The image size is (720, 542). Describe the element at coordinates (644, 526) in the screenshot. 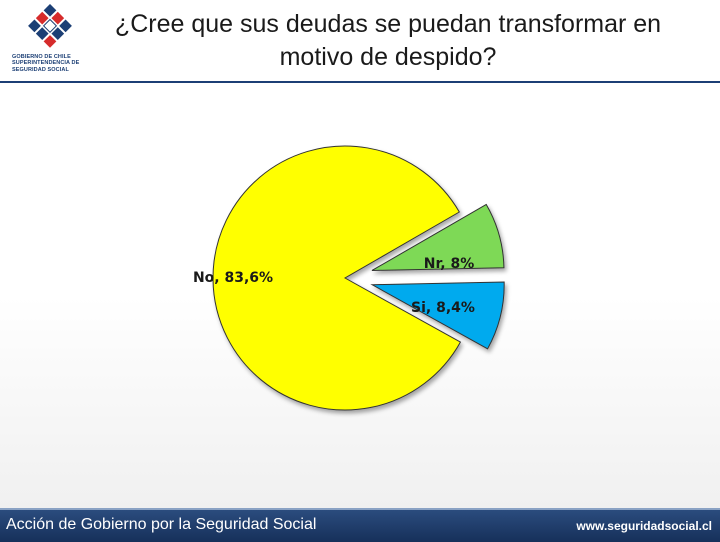

I see `footer-website-link: www.seguridadsocial.cl` at that location.